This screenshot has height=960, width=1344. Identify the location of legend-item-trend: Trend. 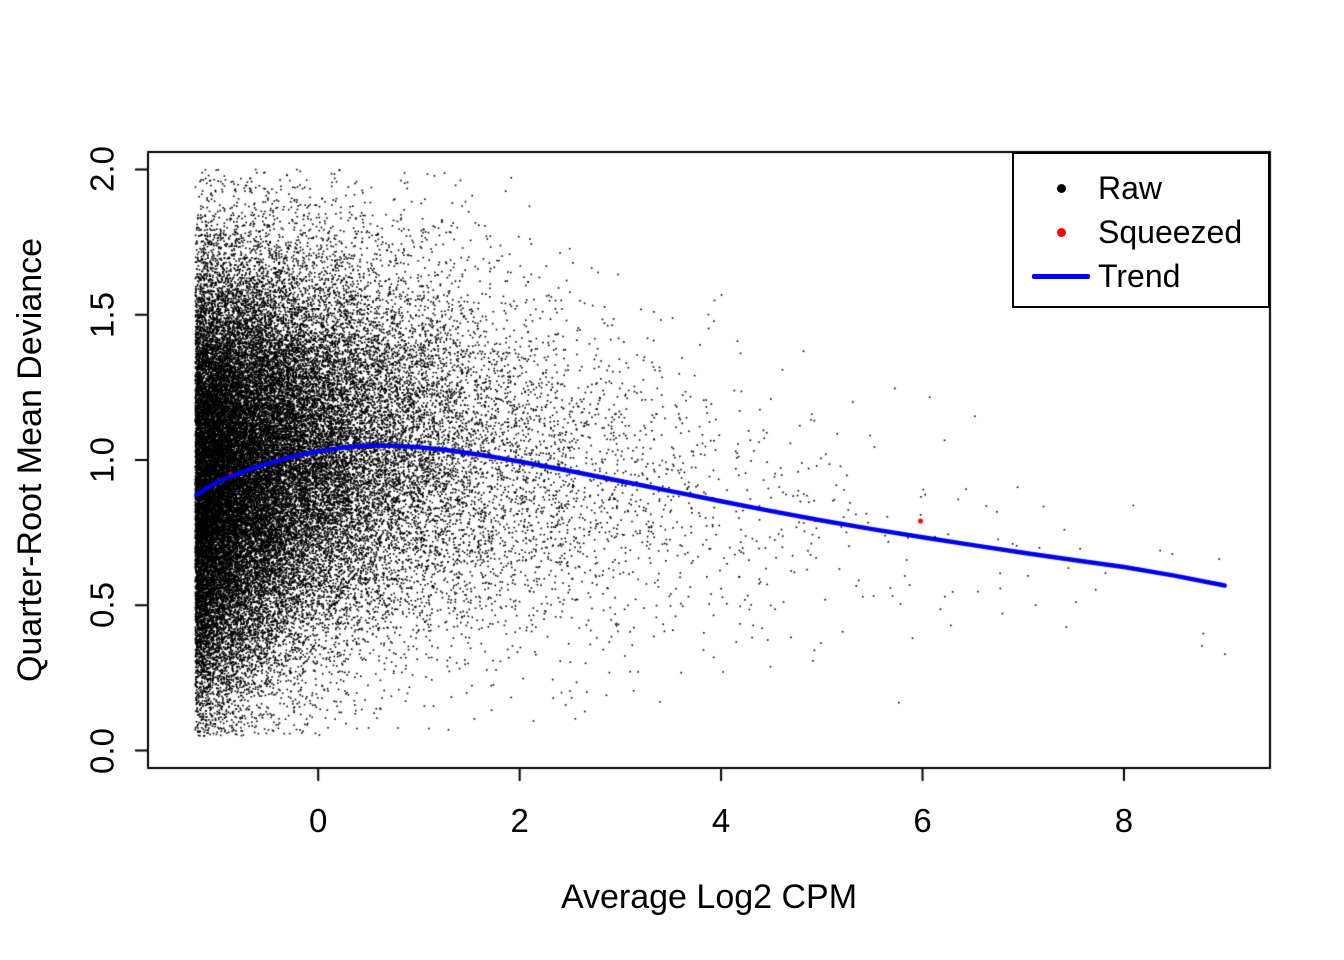
(1146, 276).